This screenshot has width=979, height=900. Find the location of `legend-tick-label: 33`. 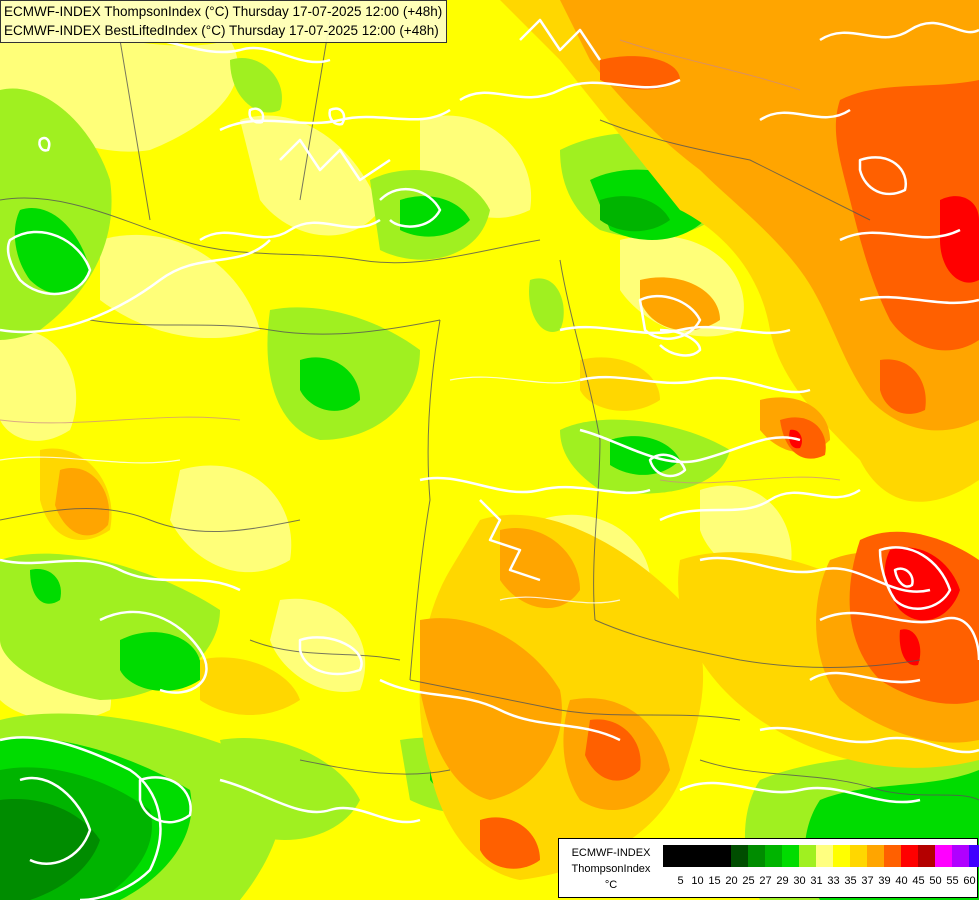

legend-tick-label: 33 is located at coordinates (833, 881).